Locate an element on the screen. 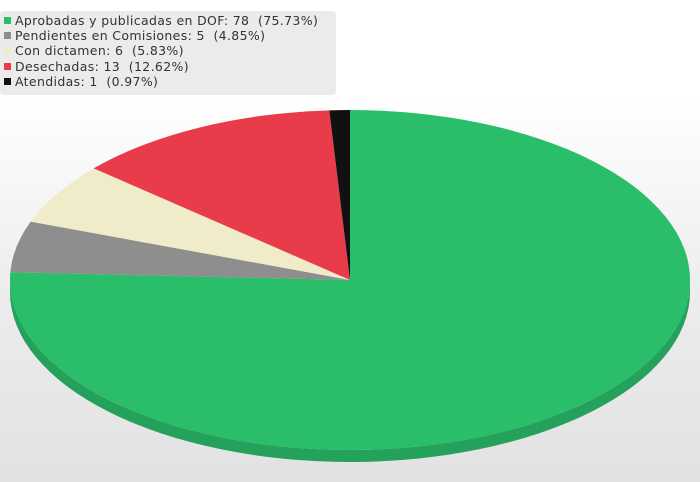 This screenshot has height=482, width=700. legend-item: Desechadas: 13 (12.62%) is located at coordinates (169, 66).